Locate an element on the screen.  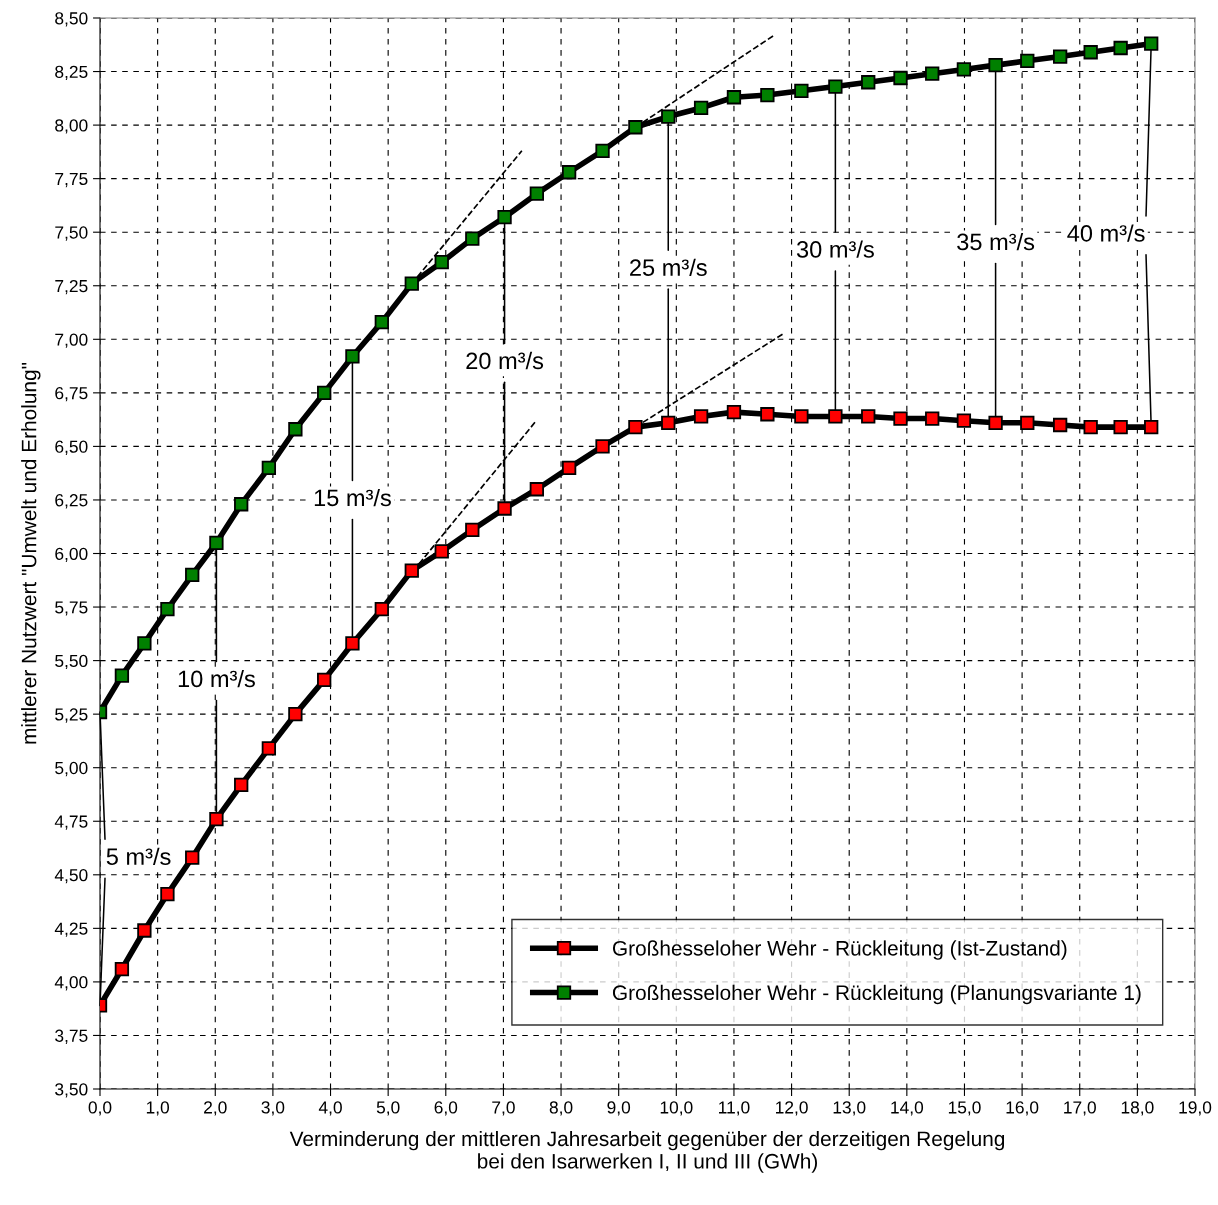
x-tick-label: 19,0 is located at coordinates (1195, 1108).